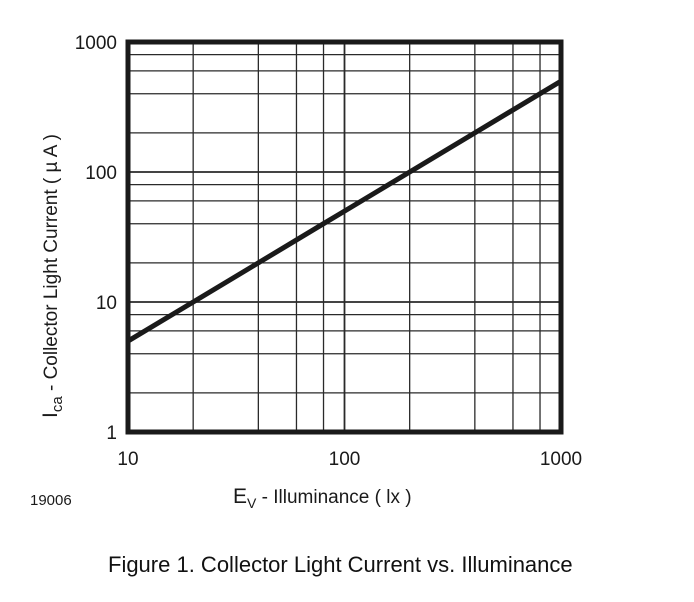 This screenshot has height=602, width=694. I want to click on x-axis-label: EV - Illuminance ( lx ), so click(322, 498).